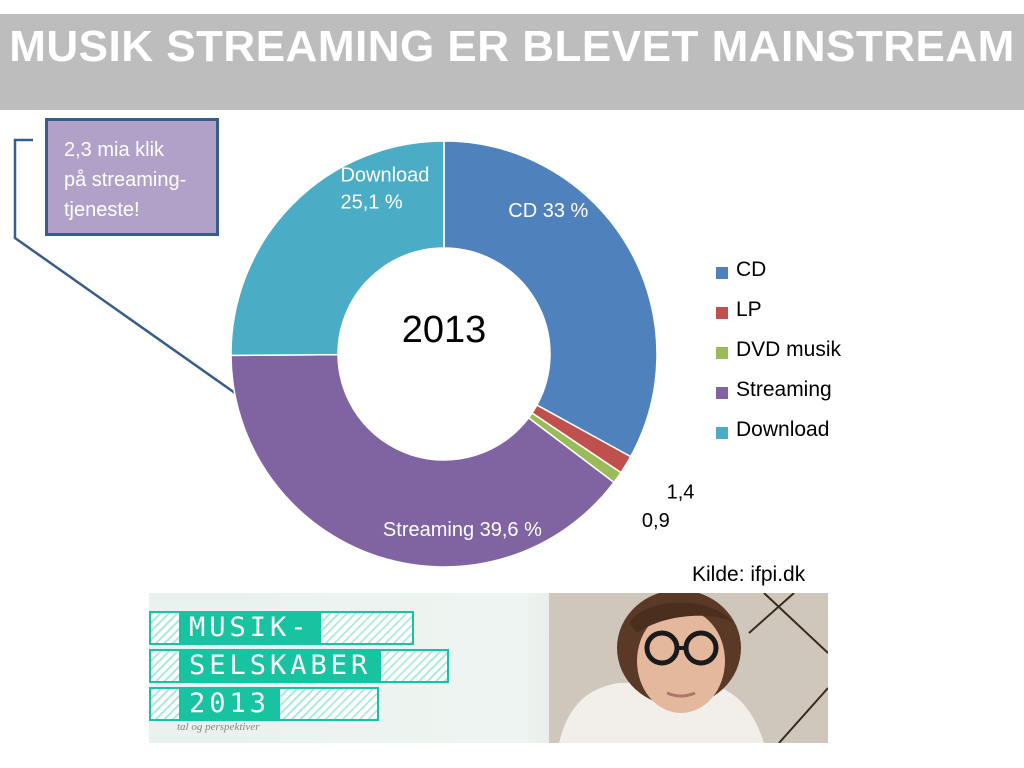 Image resolution: width=1024 pixels, height=768 pixels. Describe the element at coordinates (789, 349) in the screenshot. I see `legend-label: DVD musik` at that location.